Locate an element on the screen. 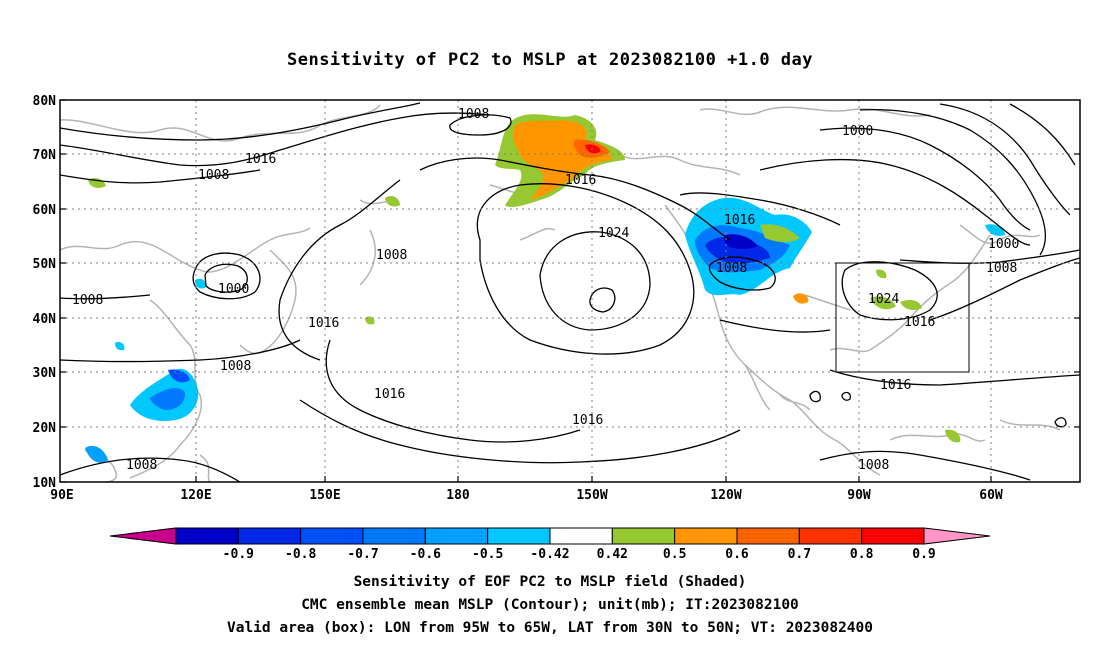  valid-area-box is located at coordinates (902, 317).